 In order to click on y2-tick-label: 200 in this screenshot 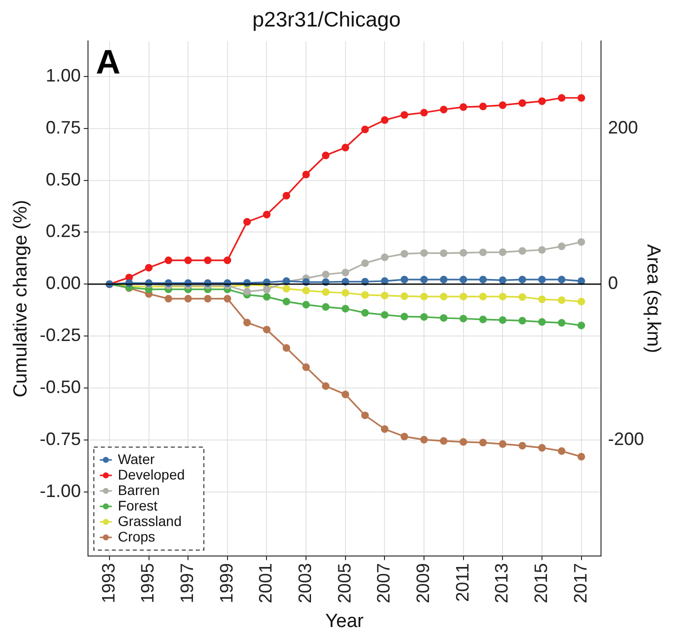, I will do `click(623, 127)`.